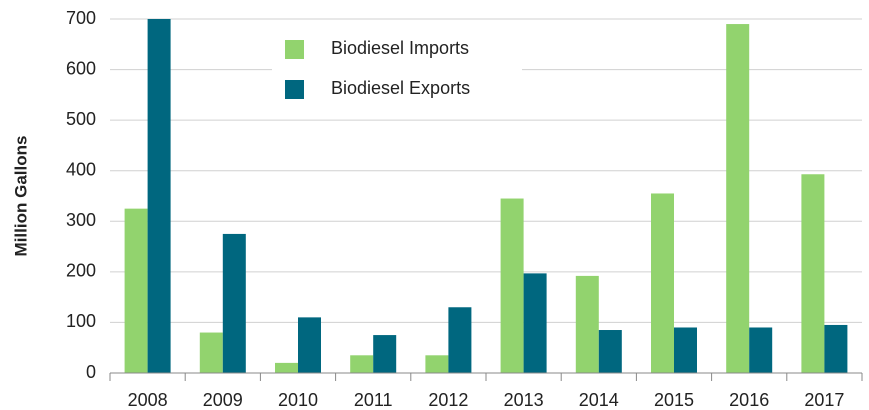  Describe the element at coordinates (400, 88) in the screenshot. I see `legend-label: Biodiesel Exports` at that location.